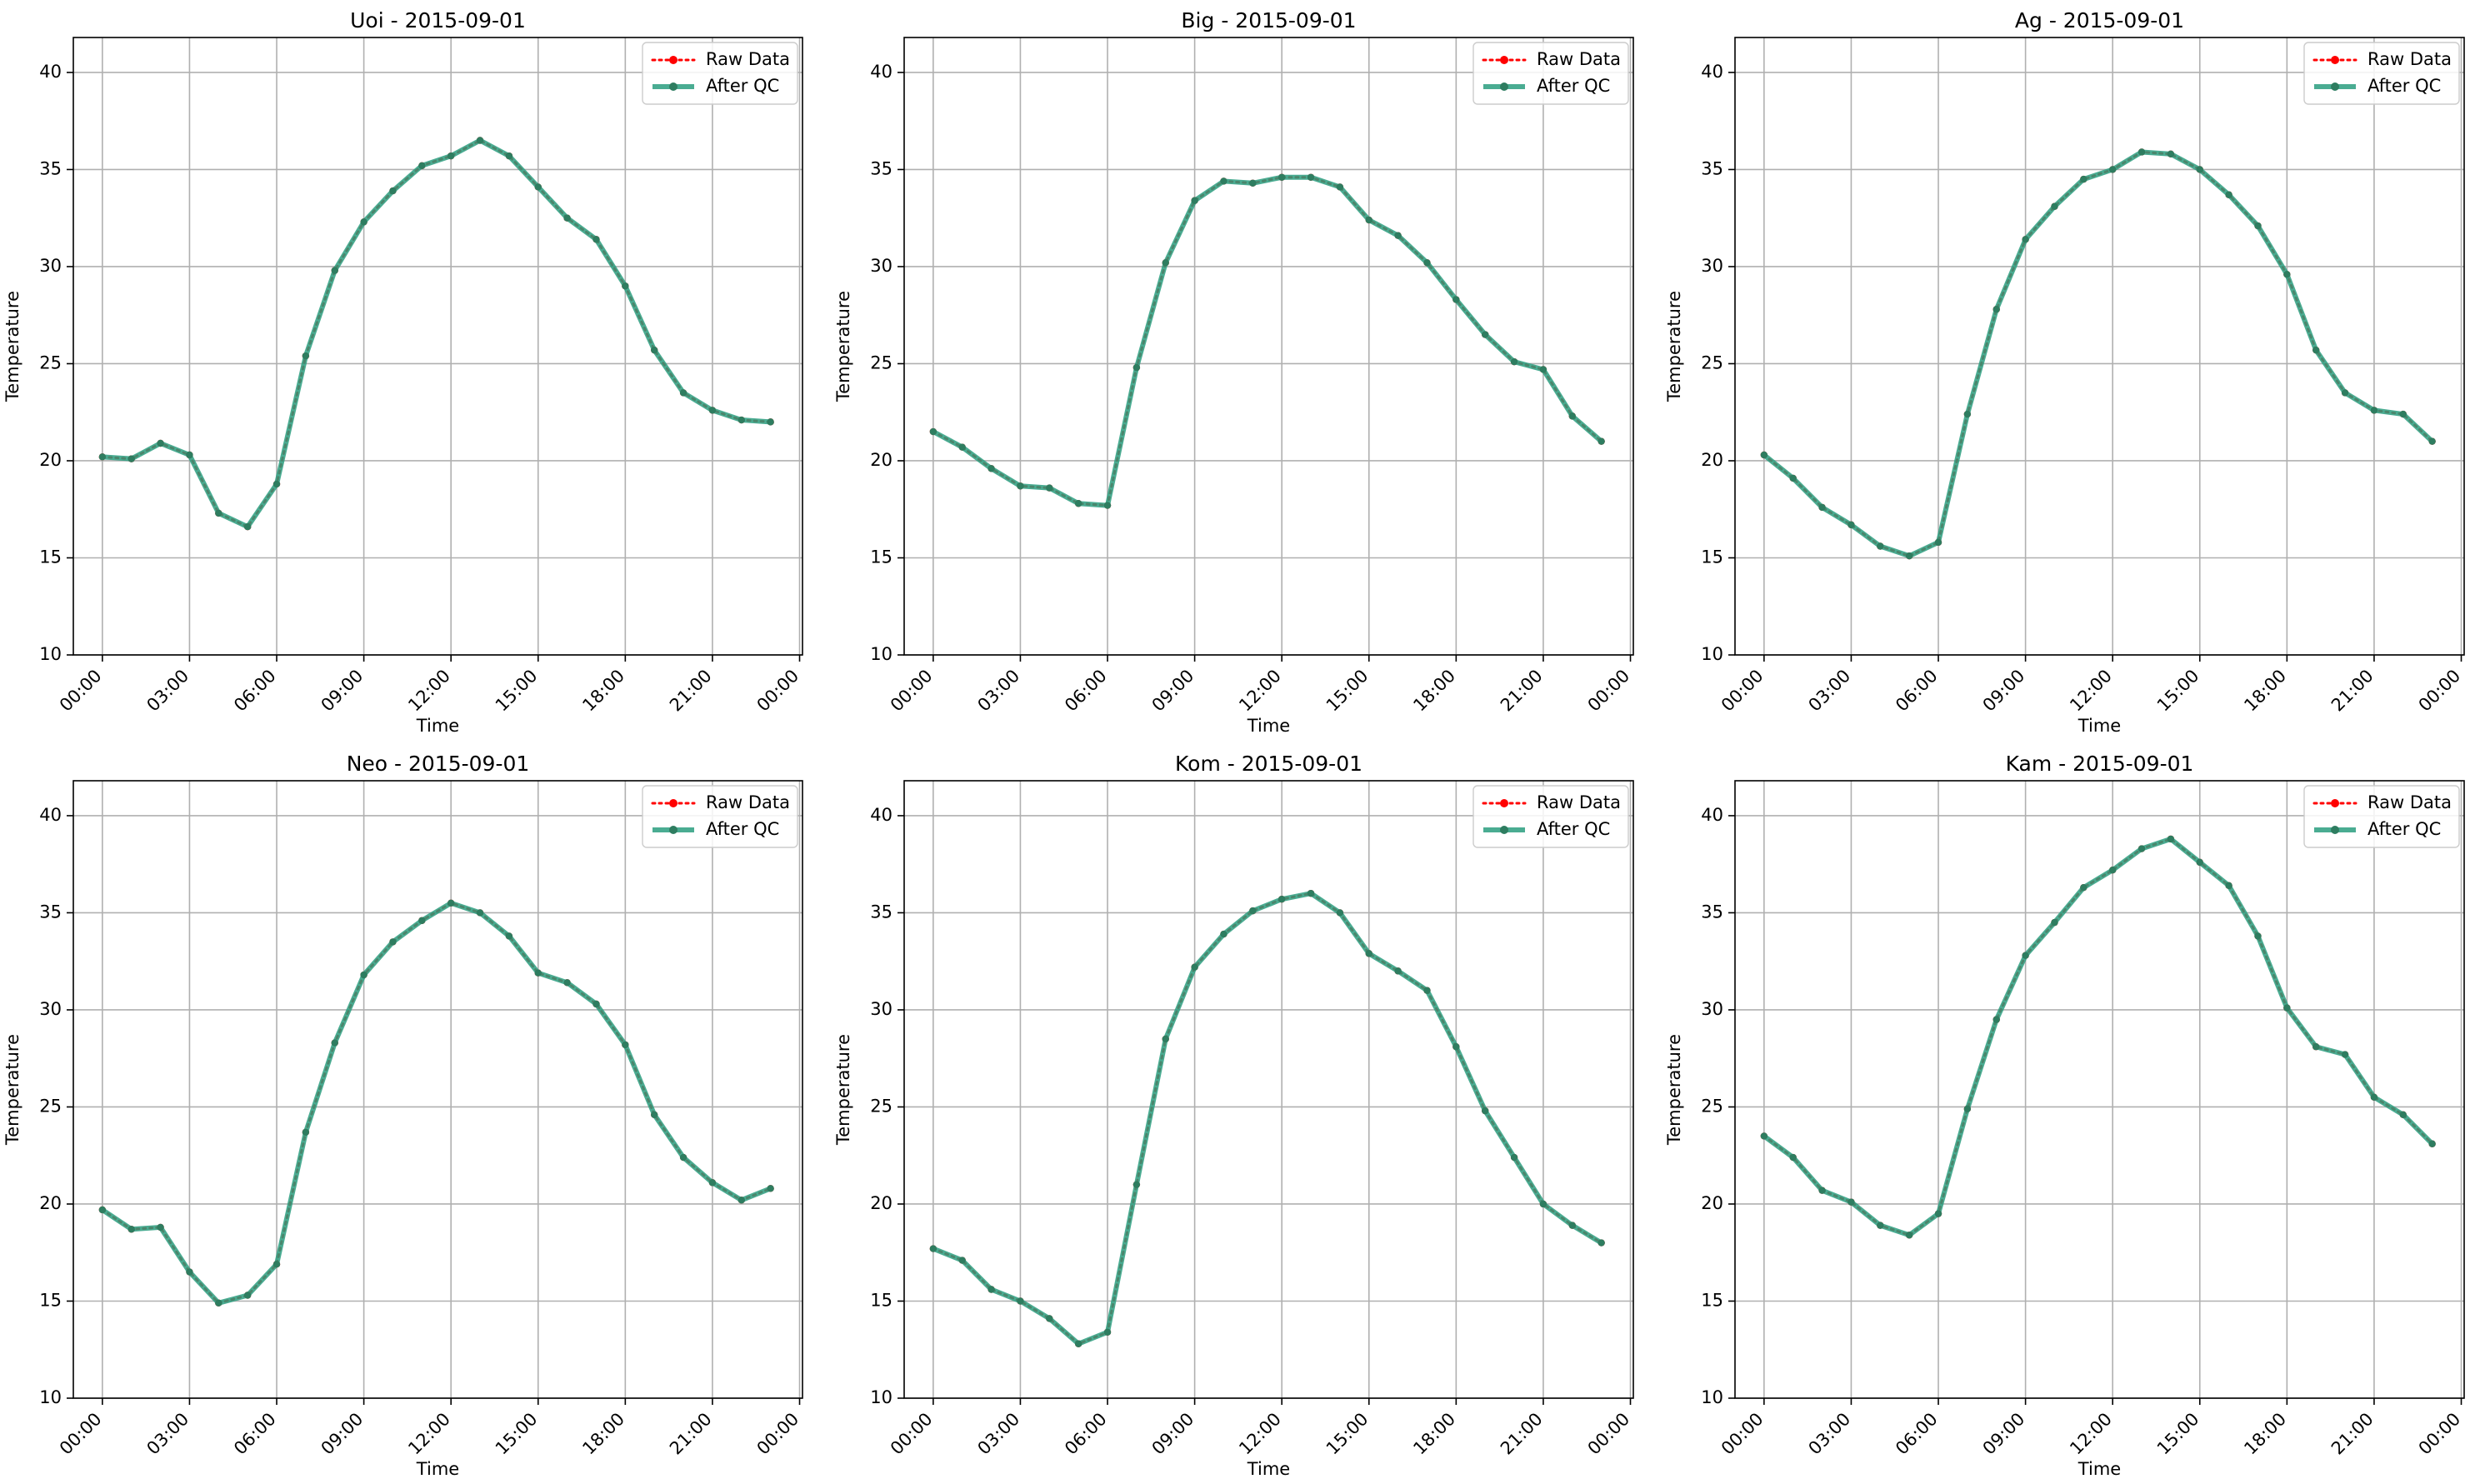 The width and height of the screenshot is (2485, 1484). What do you see at coordinates (1712, 815) in the screenshot?
I see `y-tick-label: 40` at bounding box center [1712, 815].